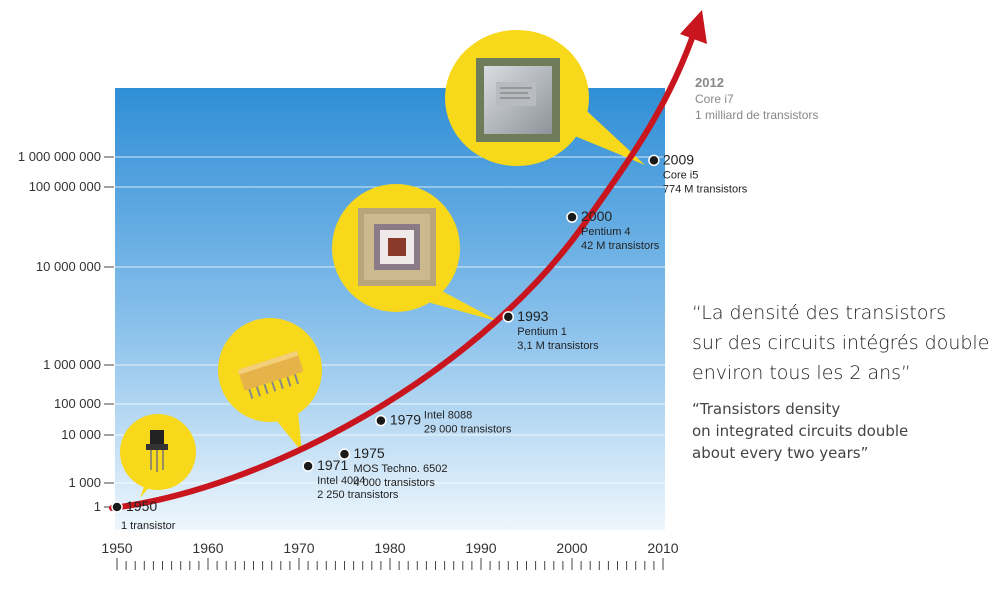  Describe the element at coordinates (714, 99) in the screenshot. I see `annotation-chip: Core i7` at that location.